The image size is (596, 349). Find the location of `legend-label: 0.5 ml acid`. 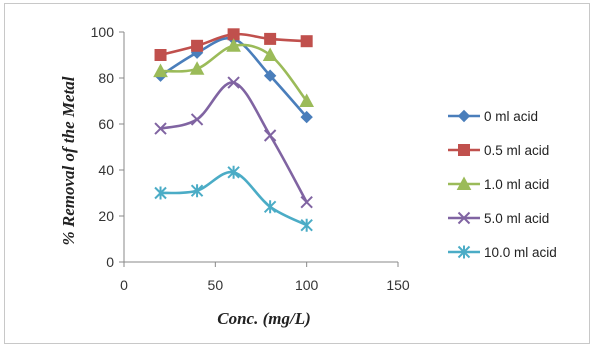

legend-label: 0.5 ml acid is located at coordinates (516, 150).